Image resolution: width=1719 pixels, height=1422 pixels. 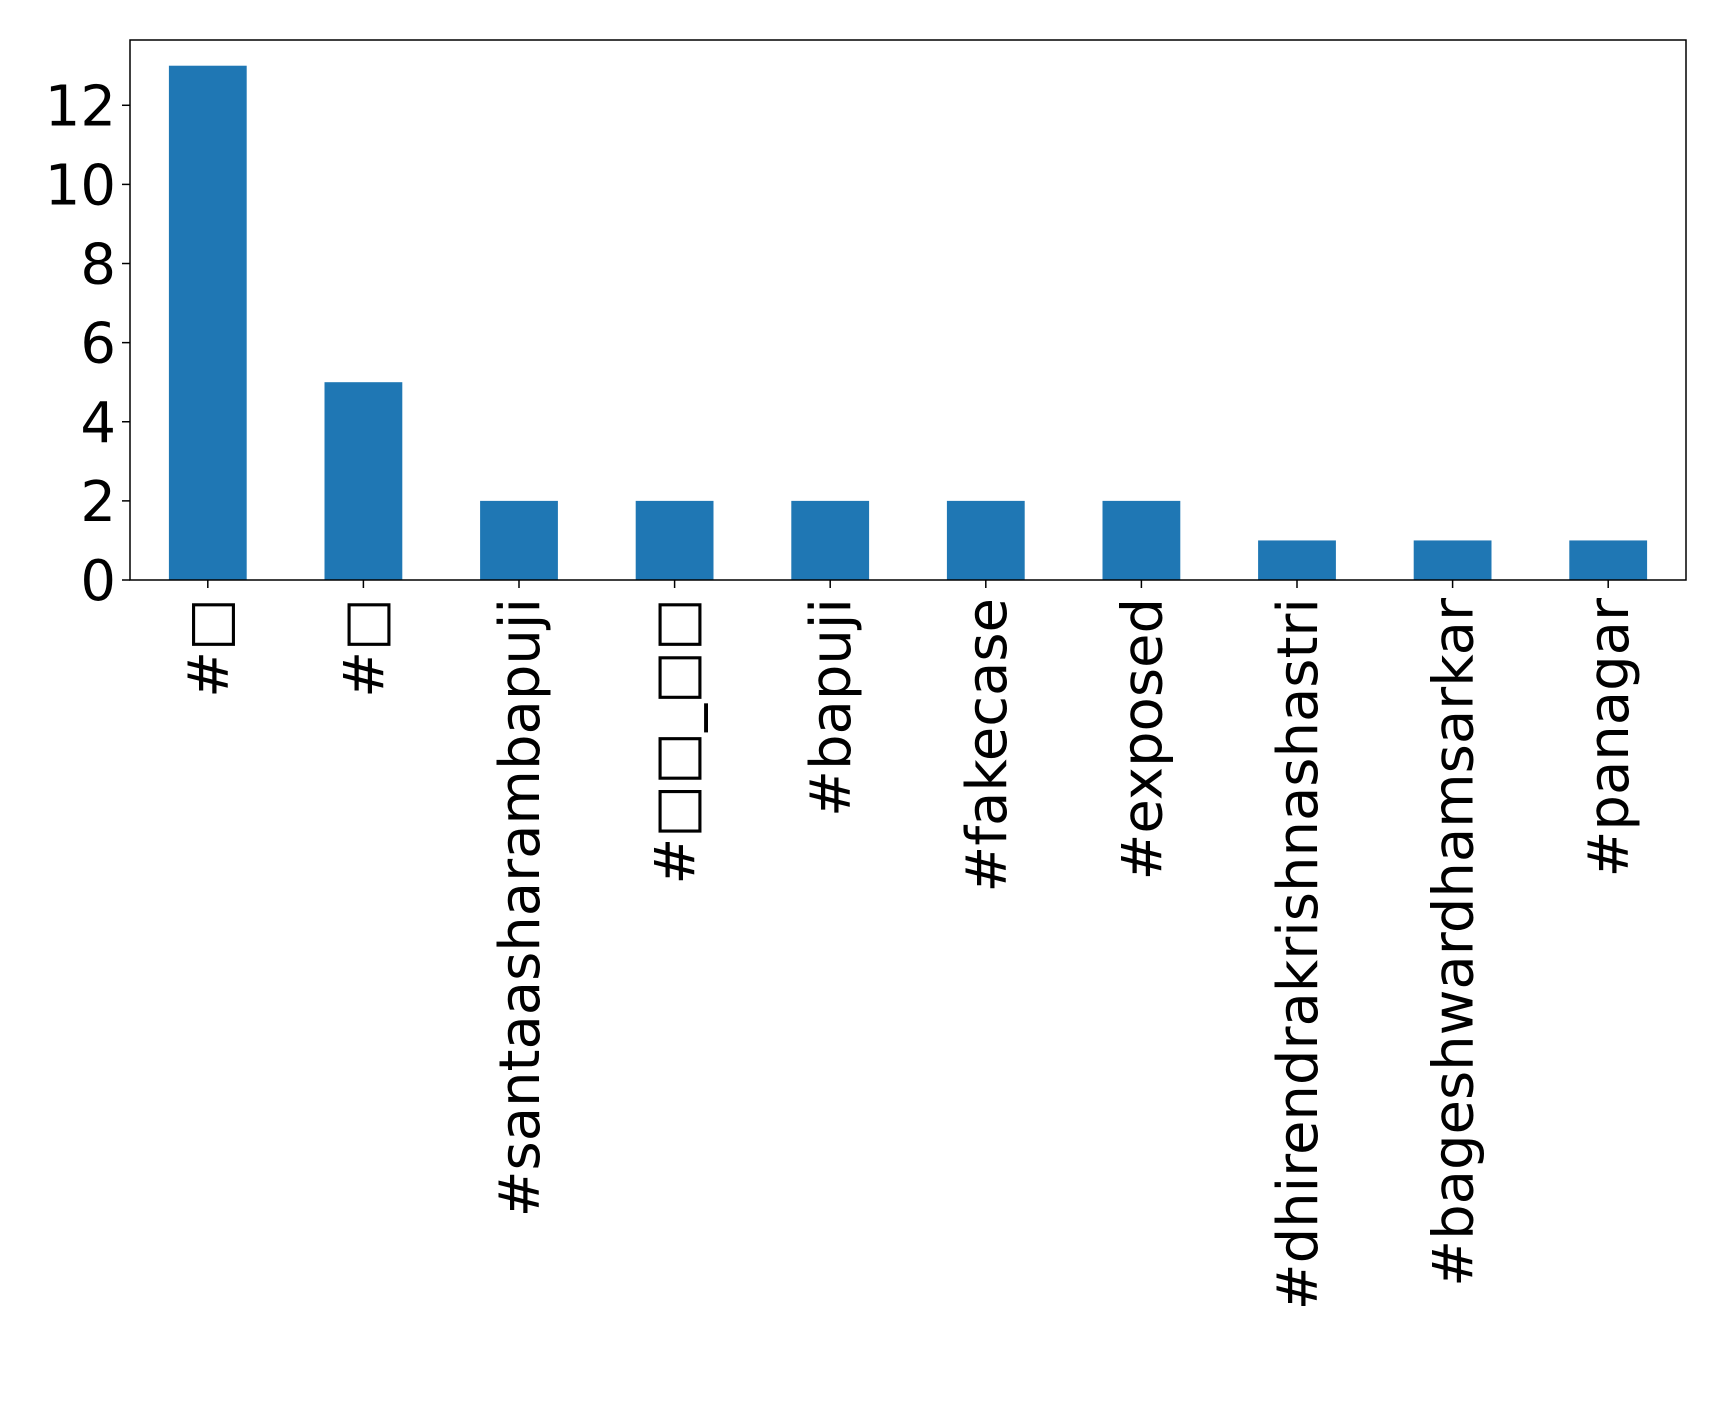 I want to click on x-tick-label: #dhirendrakrishnashastri, so click(x=1298, y=954).